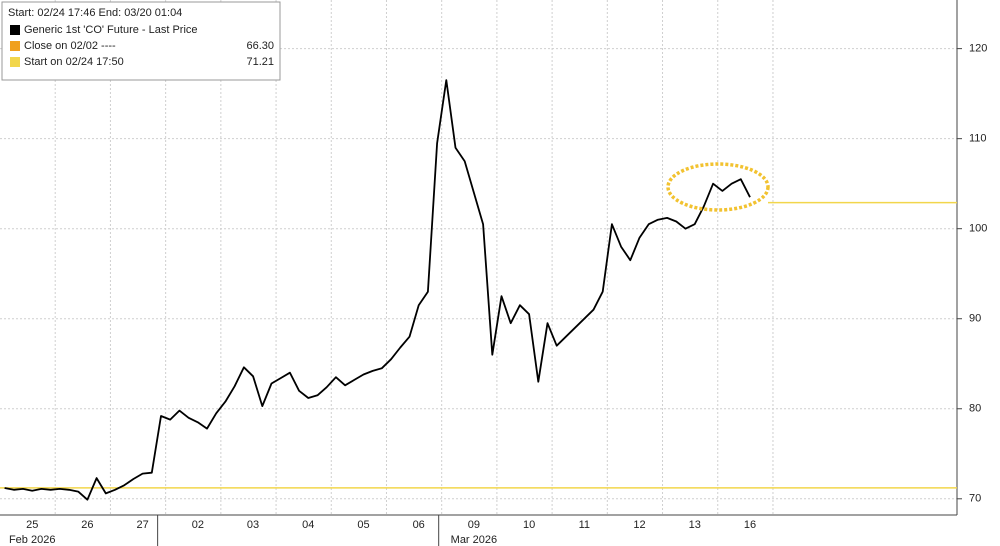 The image size is (1000, 546). I want to click on highlight-ellipse, so click(718, 187).